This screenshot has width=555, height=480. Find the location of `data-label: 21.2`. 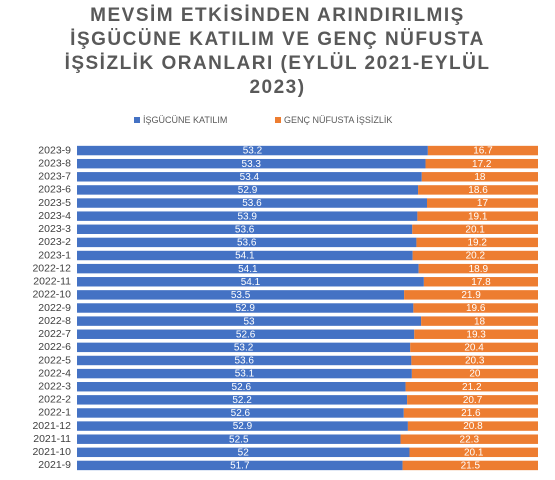

data-label: 21.2 is located at coordinates (472, 387).